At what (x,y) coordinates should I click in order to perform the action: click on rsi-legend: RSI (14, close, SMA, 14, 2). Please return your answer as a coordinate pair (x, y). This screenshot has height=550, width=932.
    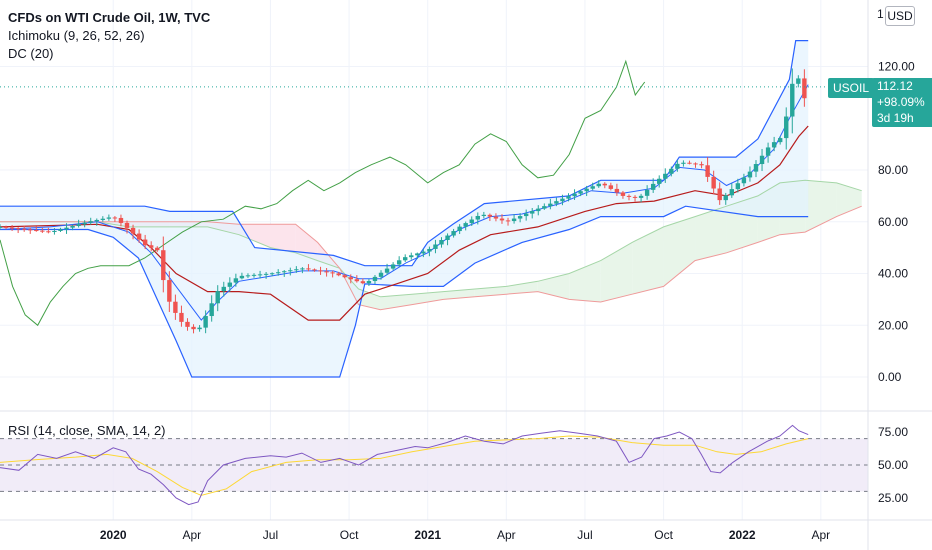
    Looking at the image, I should click on (87, 431).